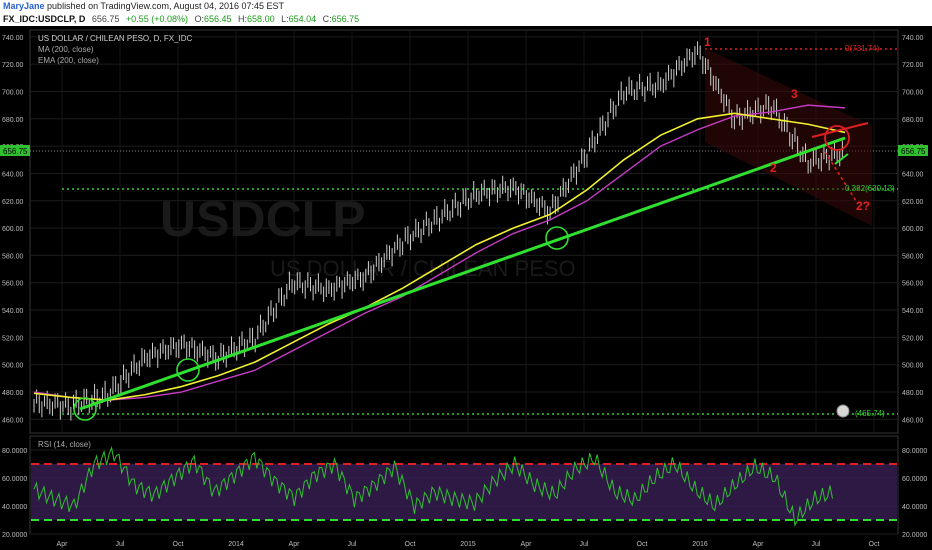 This screenshot has height=550, width=932. Describe the element at coordinates (218, 19) in the screenshot. I see `open-value: 656.45` at that location.